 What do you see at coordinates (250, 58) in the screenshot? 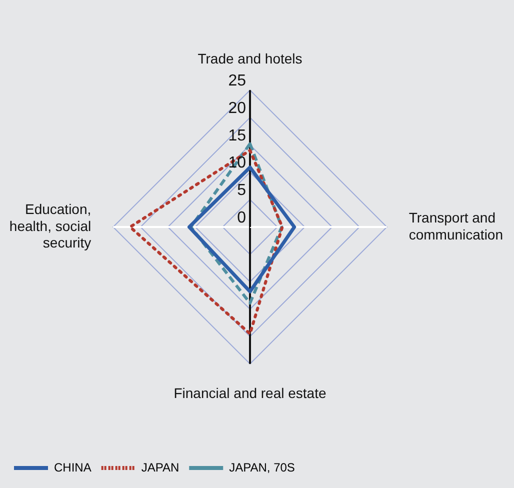
I see `spoke-label: Trade and hotels` at bounding box center [250, 58].